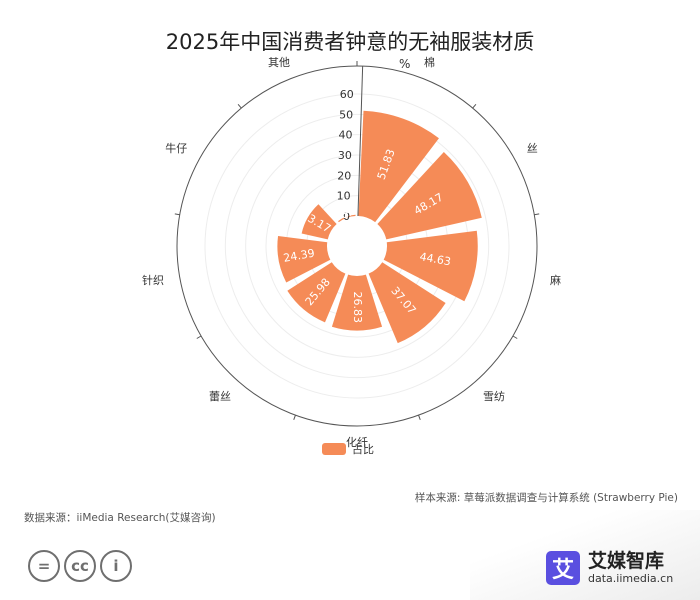  Describe the element at coordinates (360, 141) in the screenshot. I see `radial-axis-line` at that location.